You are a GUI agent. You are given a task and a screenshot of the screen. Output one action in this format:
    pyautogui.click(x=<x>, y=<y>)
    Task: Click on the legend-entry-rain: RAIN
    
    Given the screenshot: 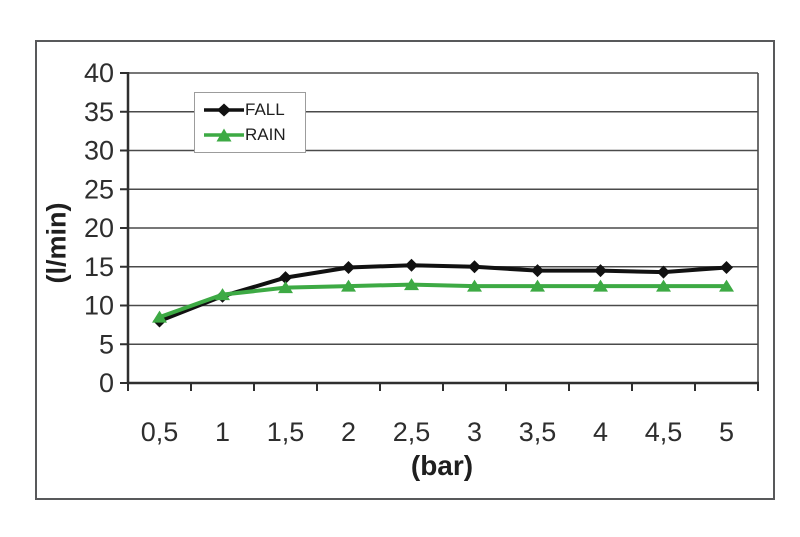 What is the action you would take?
    pyautogui.click(x=254, y=135)
    